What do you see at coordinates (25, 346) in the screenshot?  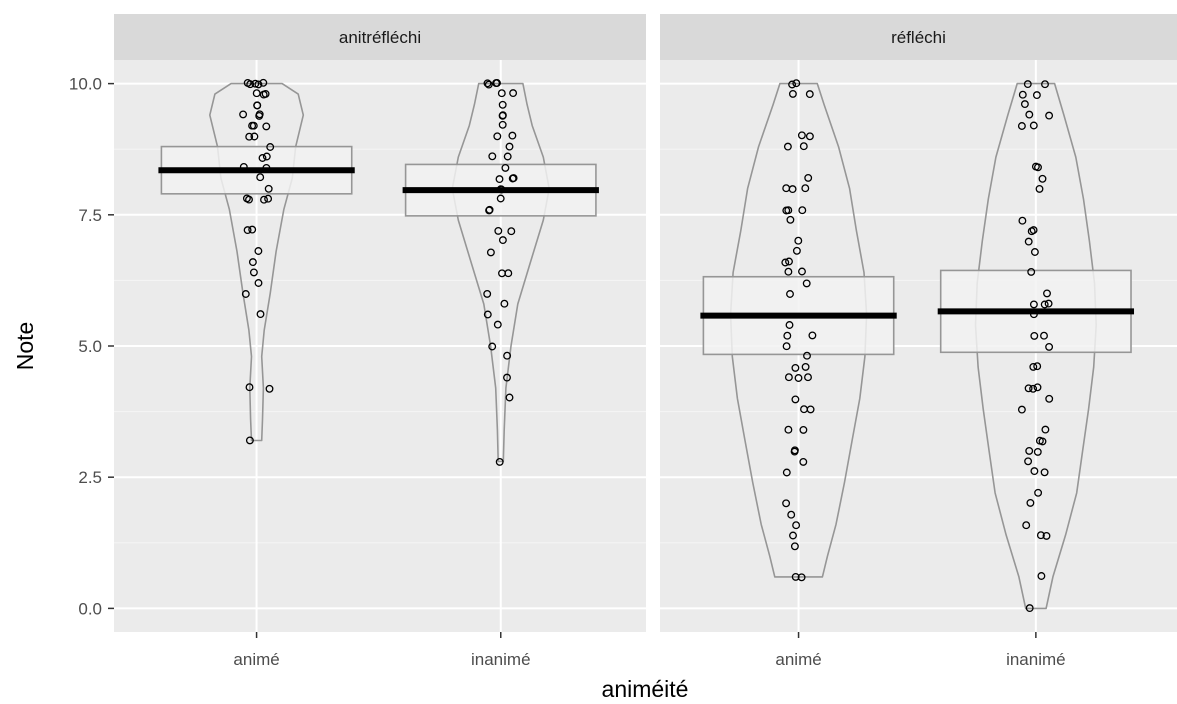 I see `y-axis-title: Note` at bounding box center [25, 346].